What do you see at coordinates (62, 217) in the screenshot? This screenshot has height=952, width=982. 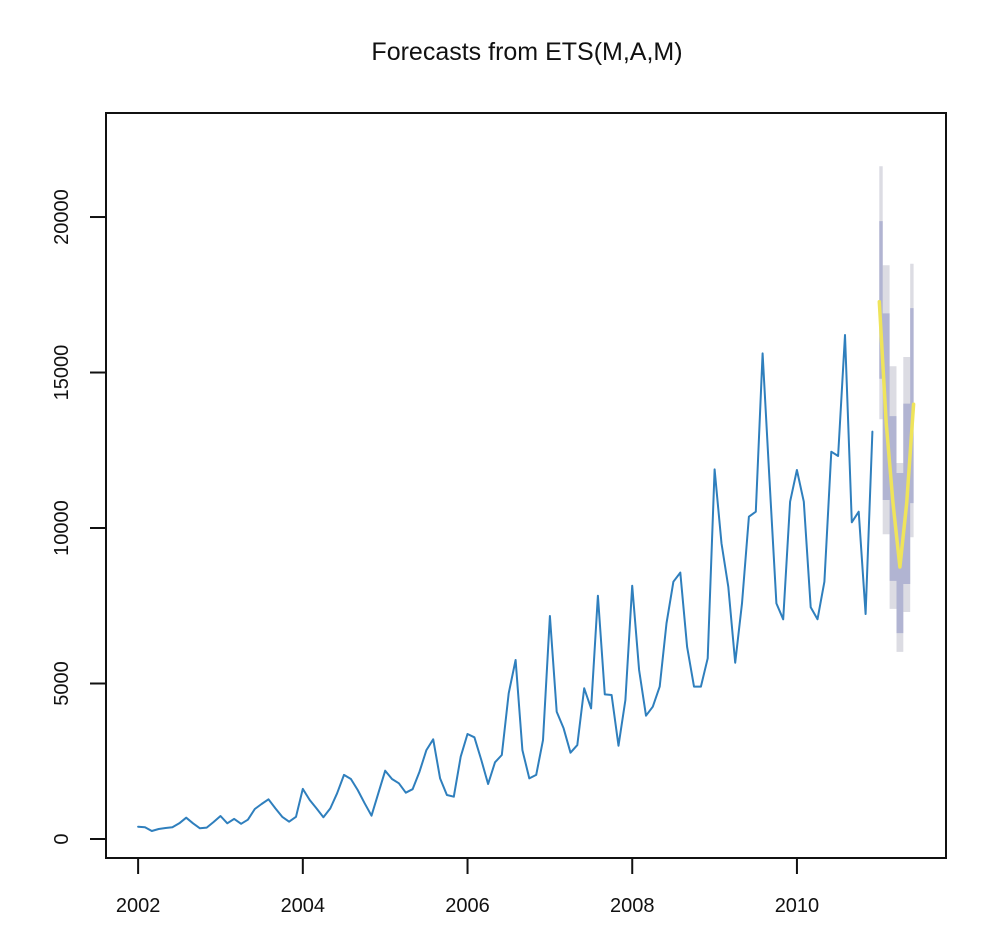 I see `y-tick-label: 20000` at bounding box center [62, 217].